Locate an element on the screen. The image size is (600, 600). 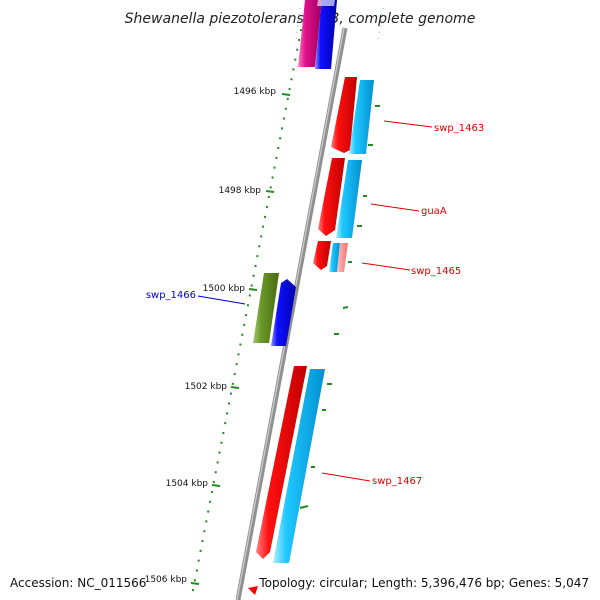
label-swp-1465: swp_1465 is located at coordinates (436, 271).